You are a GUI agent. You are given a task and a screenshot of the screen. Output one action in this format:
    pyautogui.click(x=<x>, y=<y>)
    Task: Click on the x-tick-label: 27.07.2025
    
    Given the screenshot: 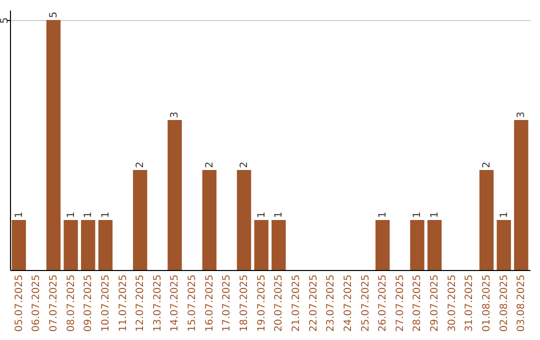 What is the action you would take?
    pyautogui.click(x=400, y=303)
    